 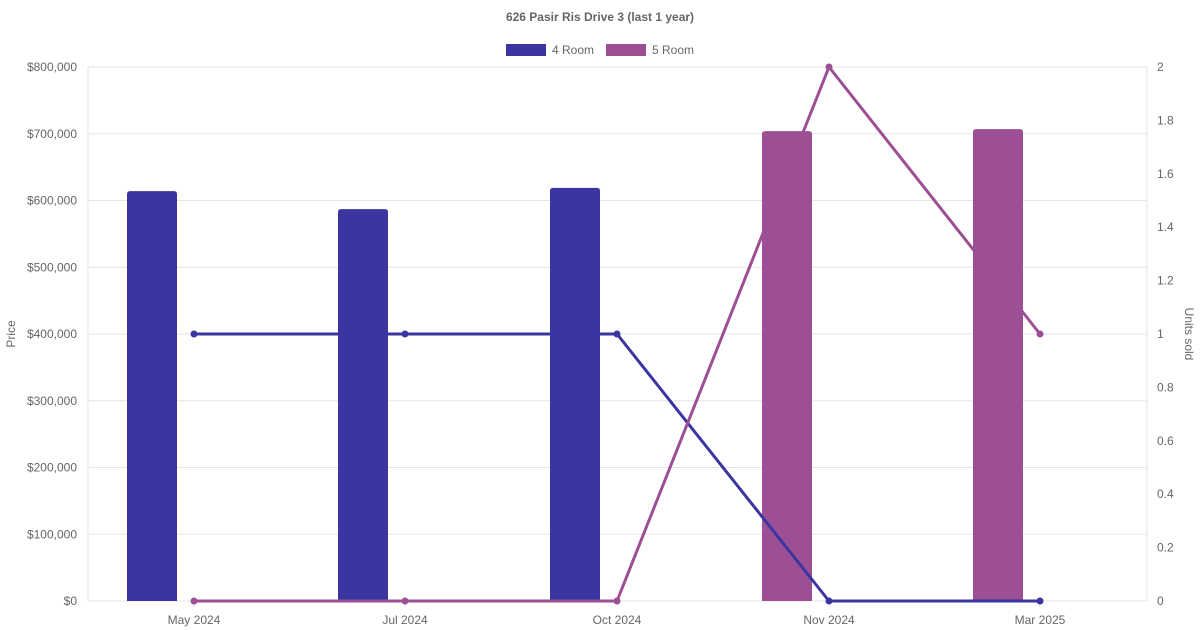 What do you see at coordinates (673, 50) in the screenshot?
I see `legend-label: 5 Room` at bounding box center [673, 50].